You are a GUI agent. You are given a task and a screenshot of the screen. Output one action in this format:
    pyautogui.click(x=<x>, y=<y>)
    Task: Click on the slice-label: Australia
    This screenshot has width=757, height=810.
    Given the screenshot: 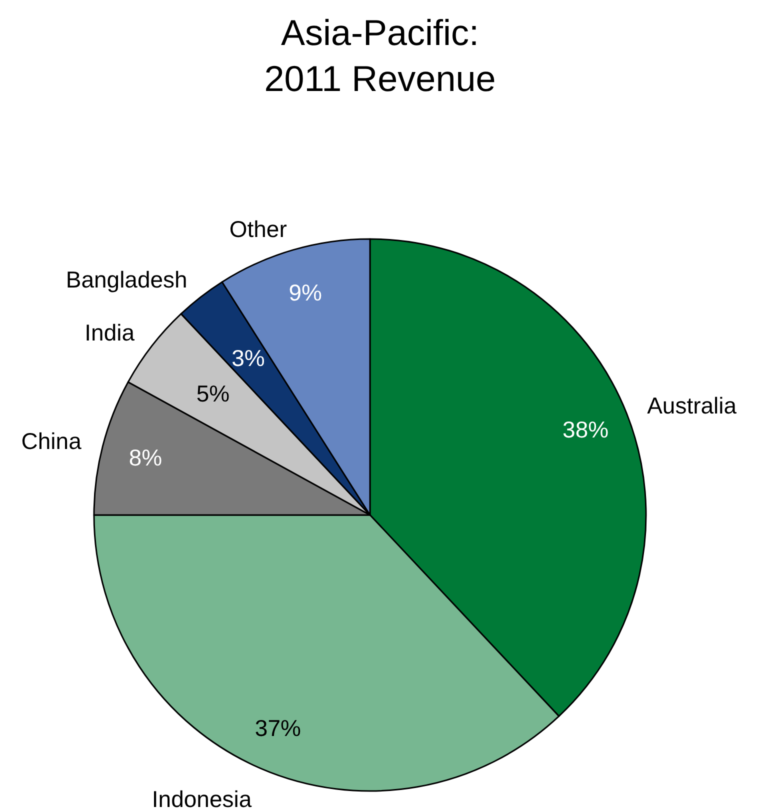 What is the action you would take?
    pyautogui.click(x=692, y=405)
    